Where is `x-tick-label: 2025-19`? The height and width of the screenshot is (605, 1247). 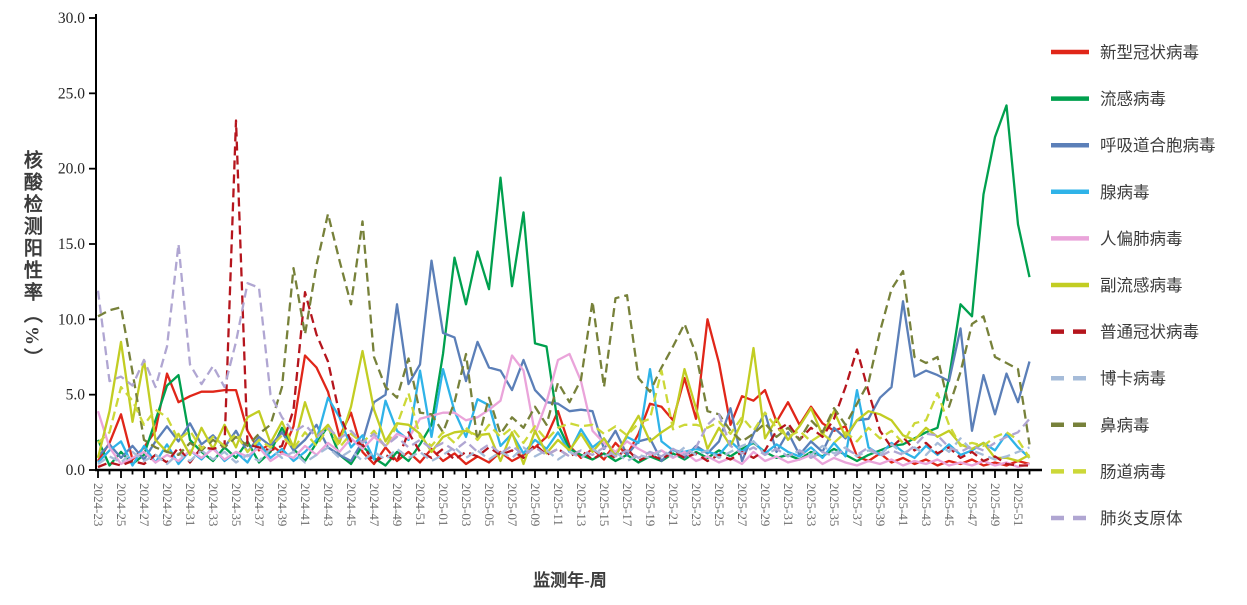 x-tick-label: 2025-19 is located at coordinates (650, 504).